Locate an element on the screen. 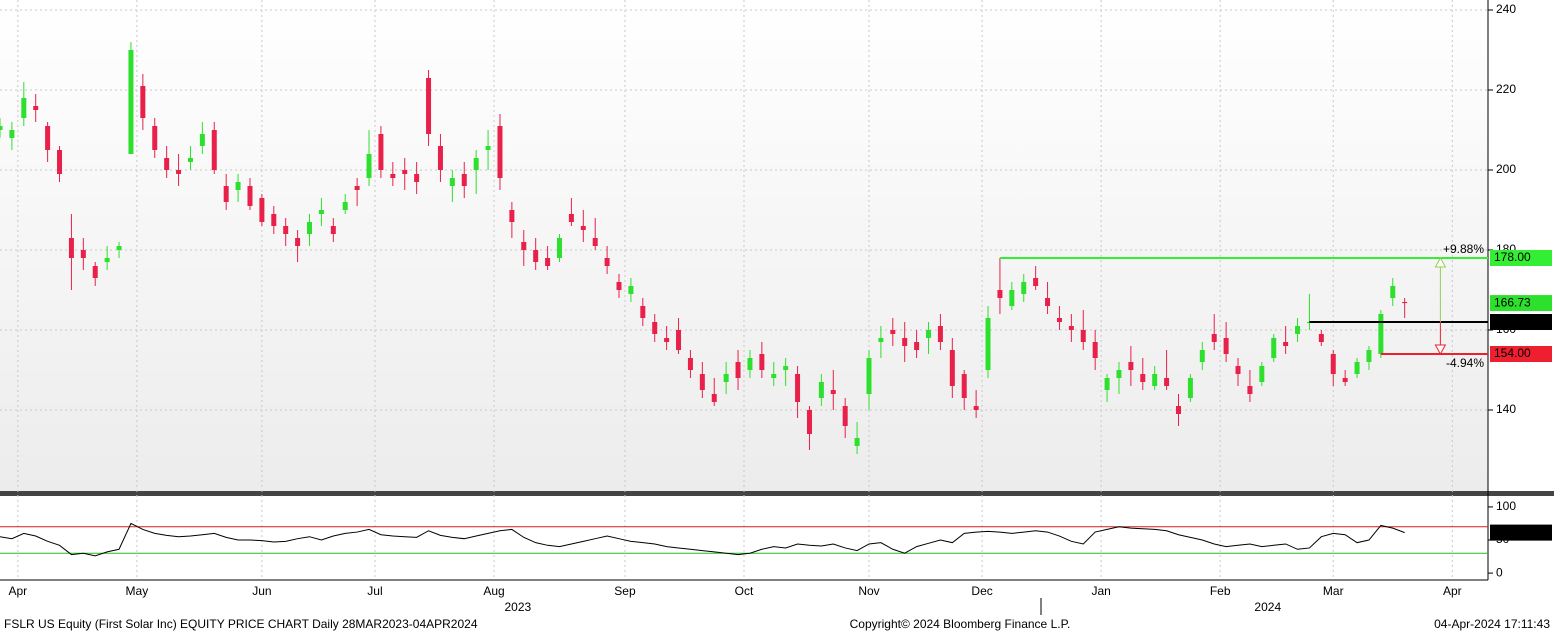  x-tick-label: May is located at coordinates (137, 591).